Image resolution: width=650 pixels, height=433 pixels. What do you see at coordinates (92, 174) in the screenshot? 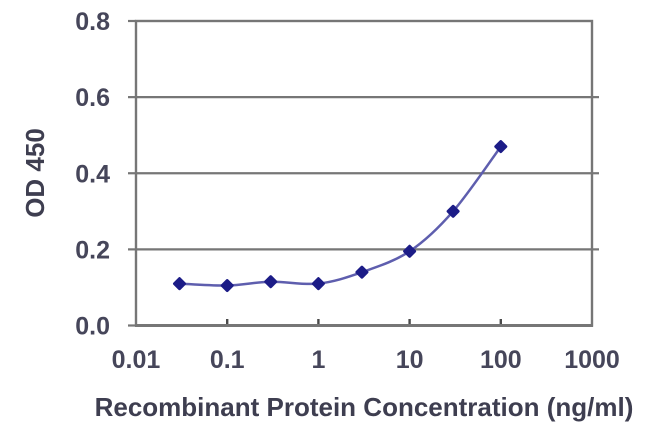
I see `y-tick-label: 0.4` at bounding box center [92, 174].